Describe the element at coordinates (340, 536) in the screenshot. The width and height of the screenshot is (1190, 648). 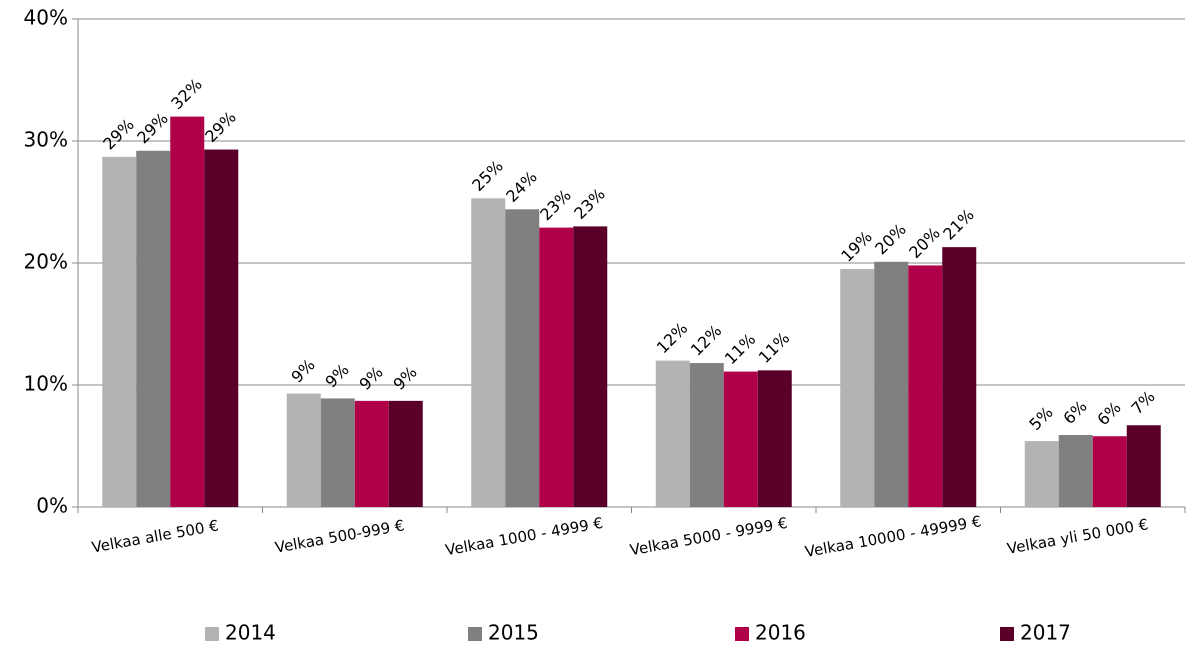
I see `x-tick-label: Velkaa 500-999 €` at that location.